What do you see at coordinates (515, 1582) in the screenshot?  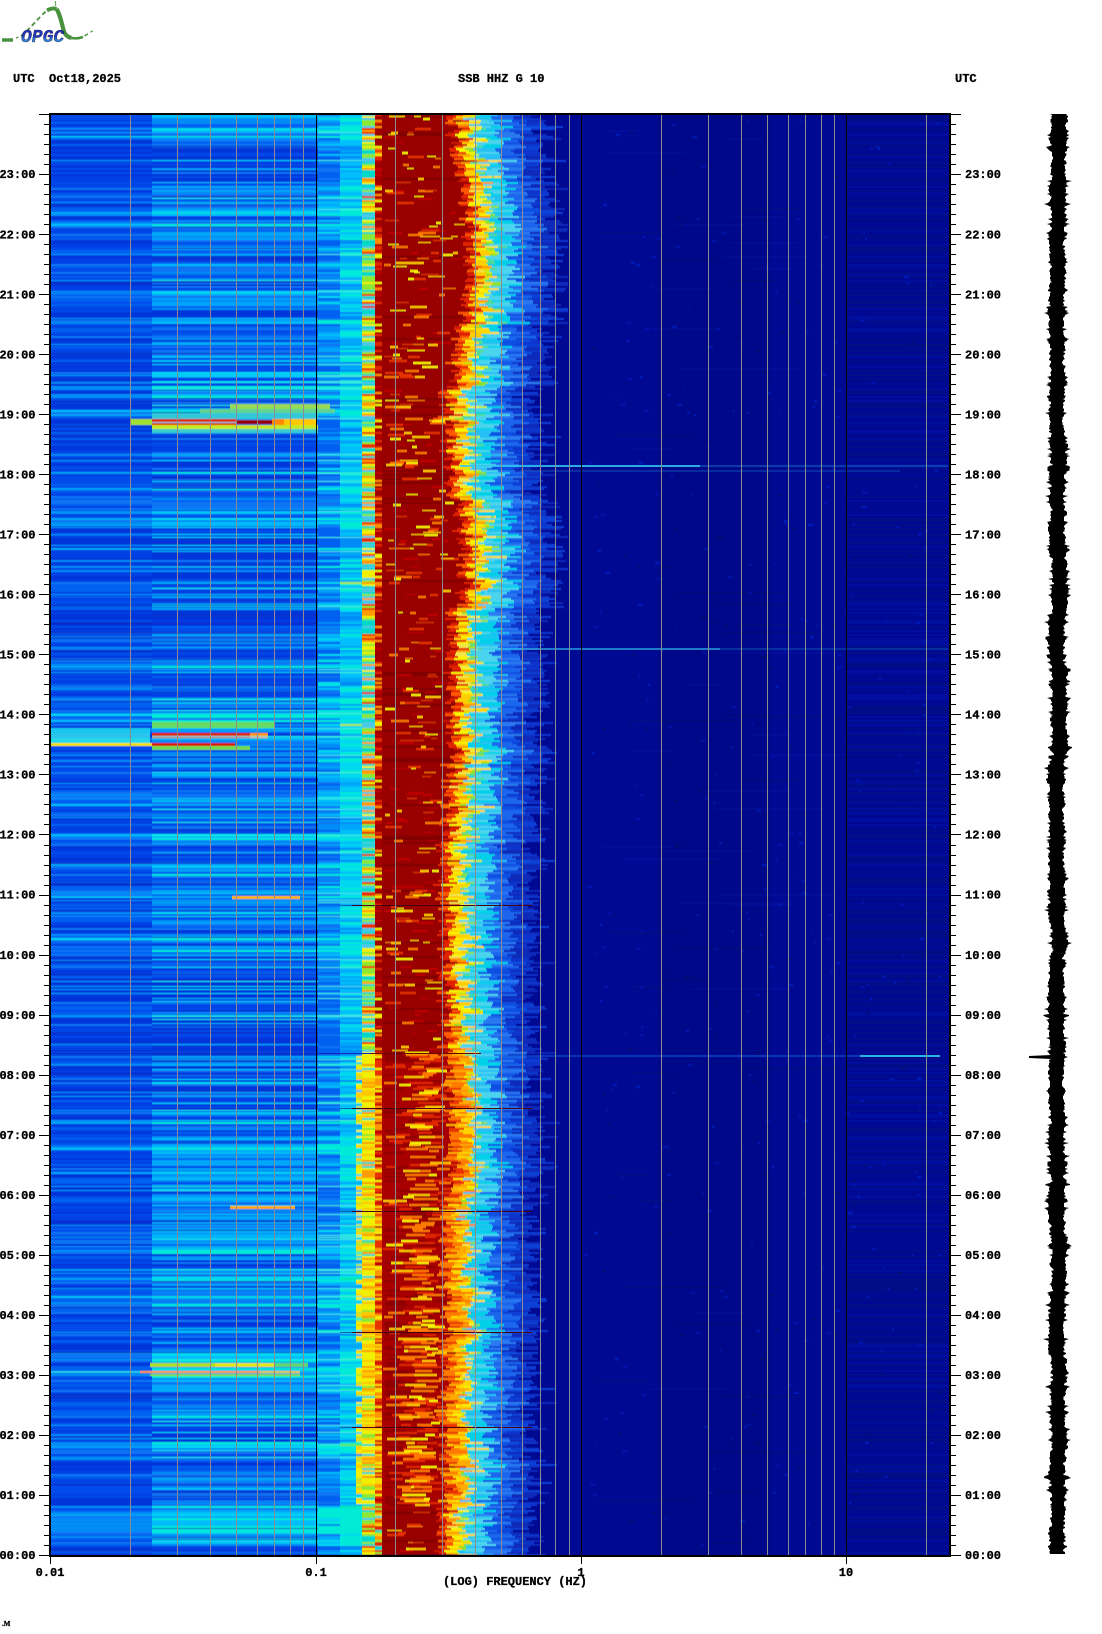 I see `svg-text: (LOG) FREQUENCY (HZ)` at bounding box center [515, 1582].